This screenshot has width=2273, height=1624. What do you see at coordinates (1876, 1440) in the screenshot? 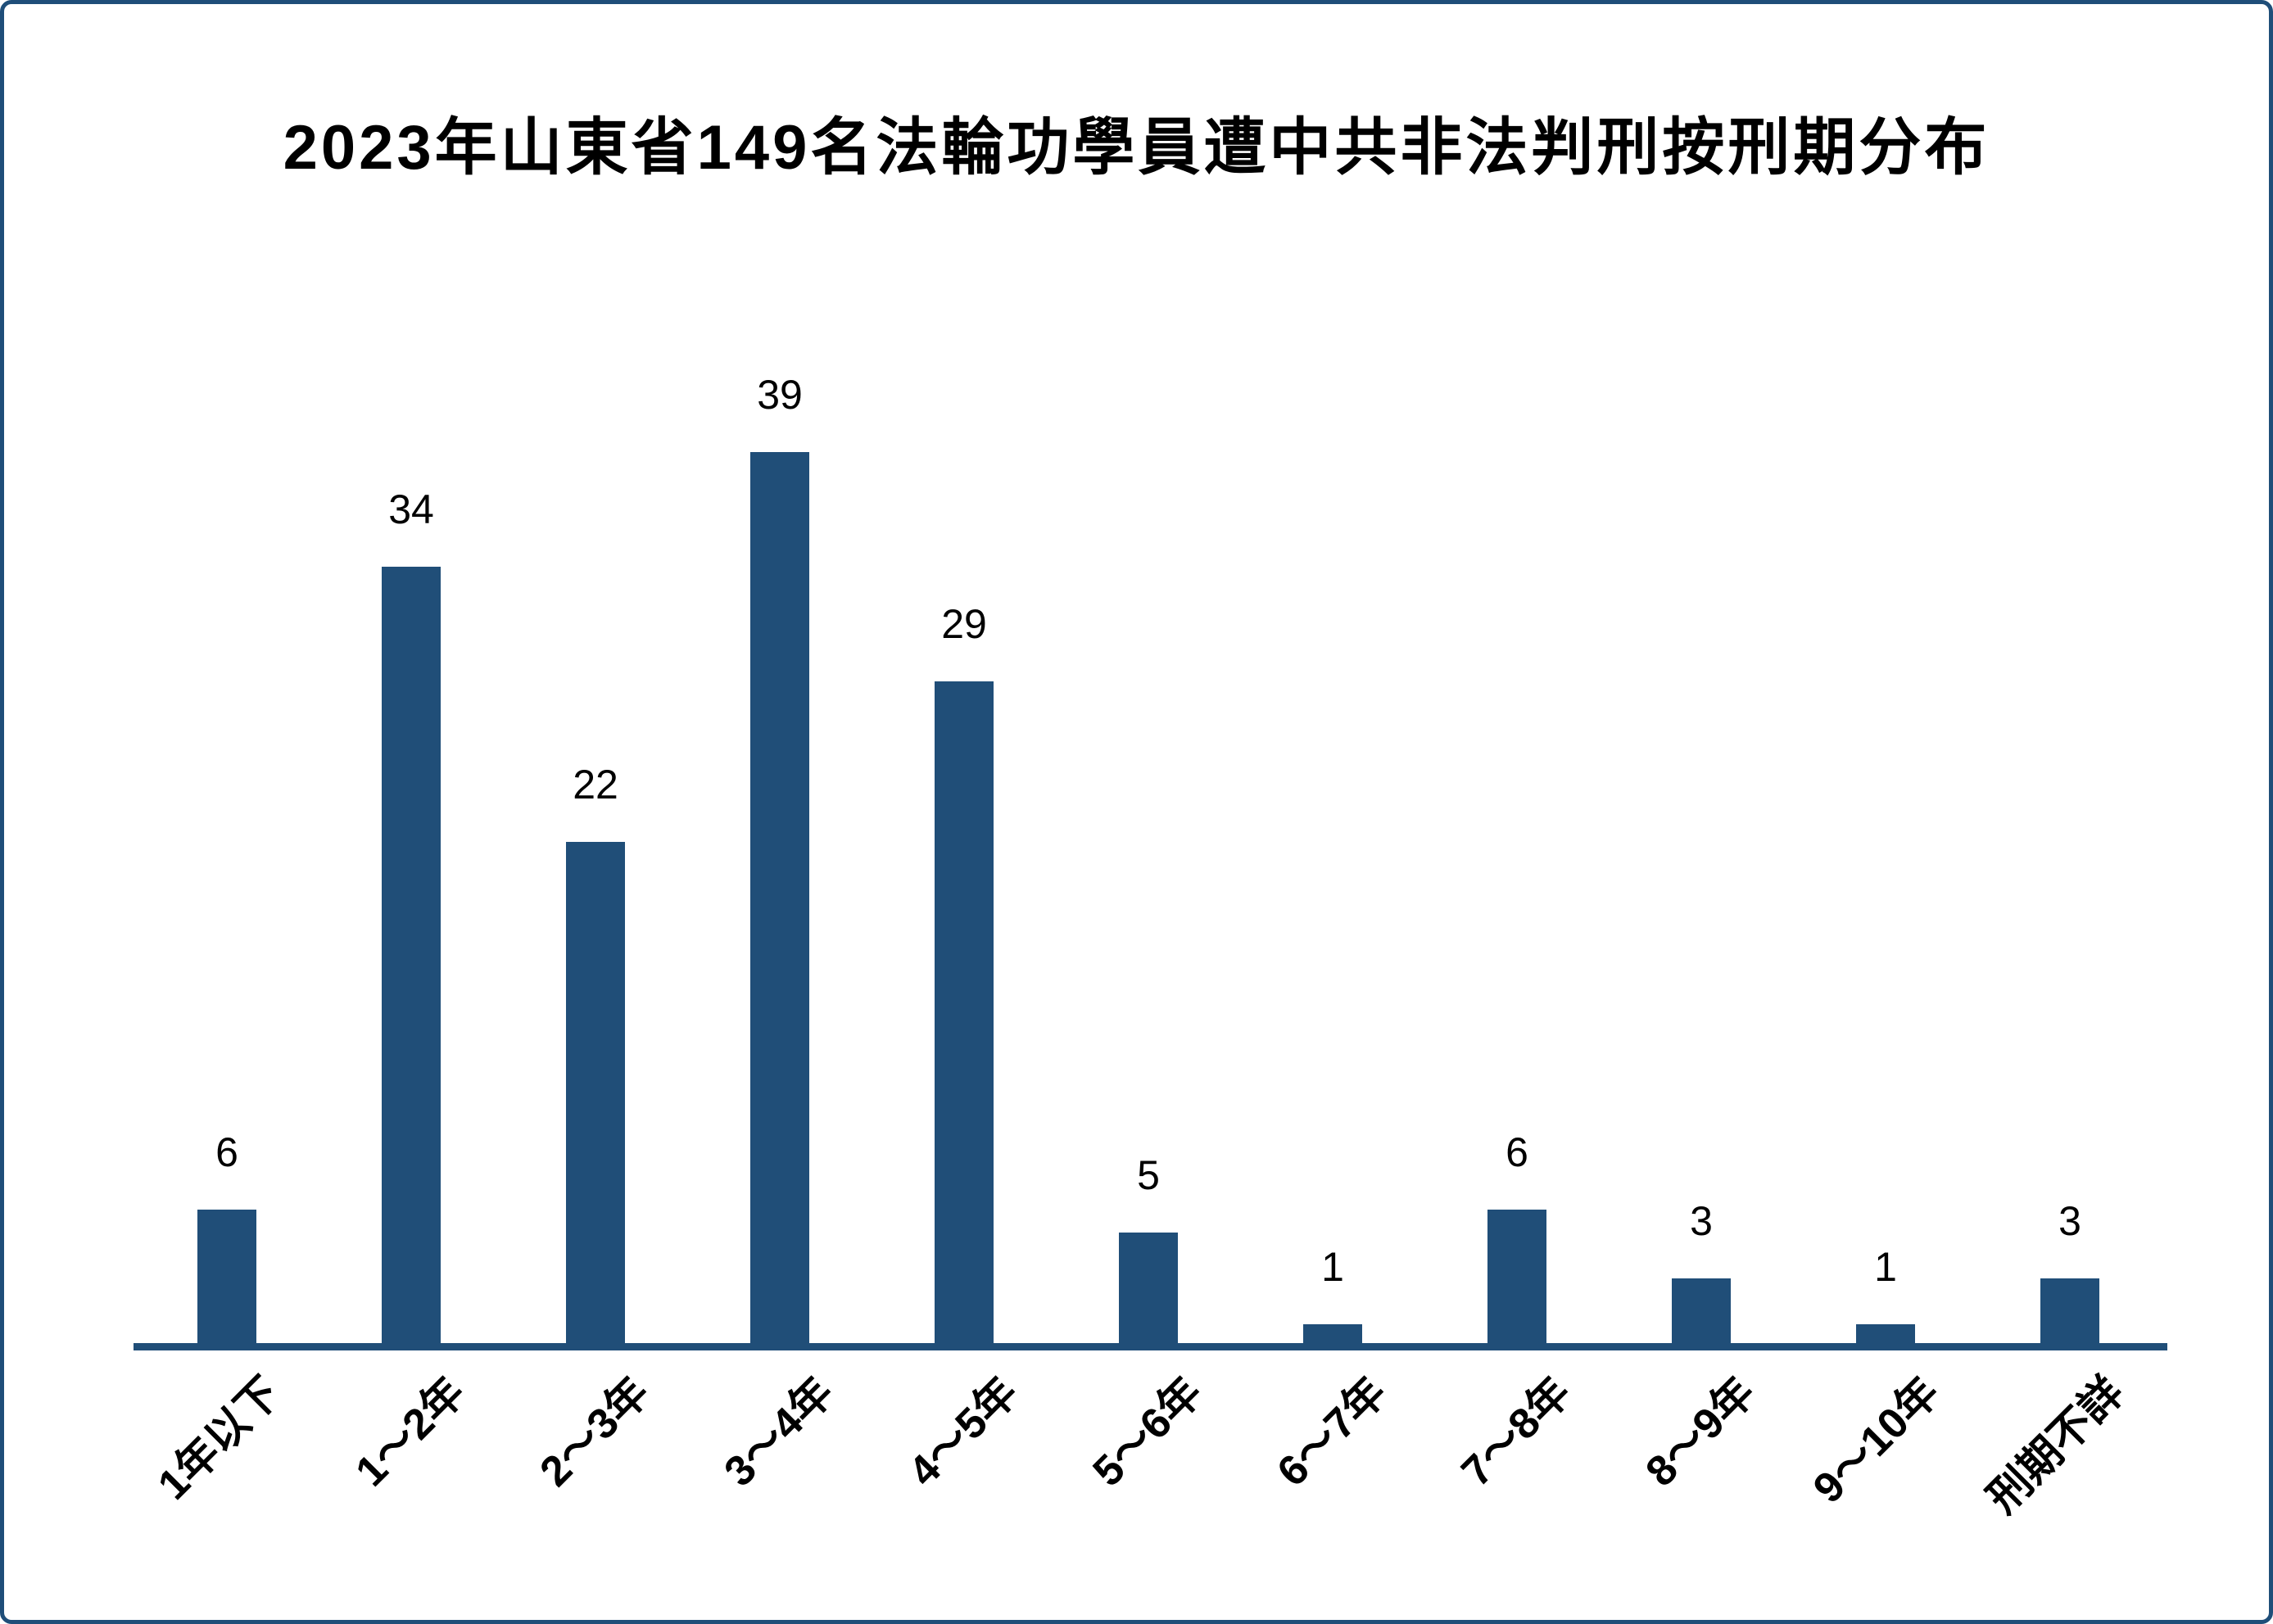
I see `x-axis-tick-label: 9～10年` at bounding box center [1876, 1440].